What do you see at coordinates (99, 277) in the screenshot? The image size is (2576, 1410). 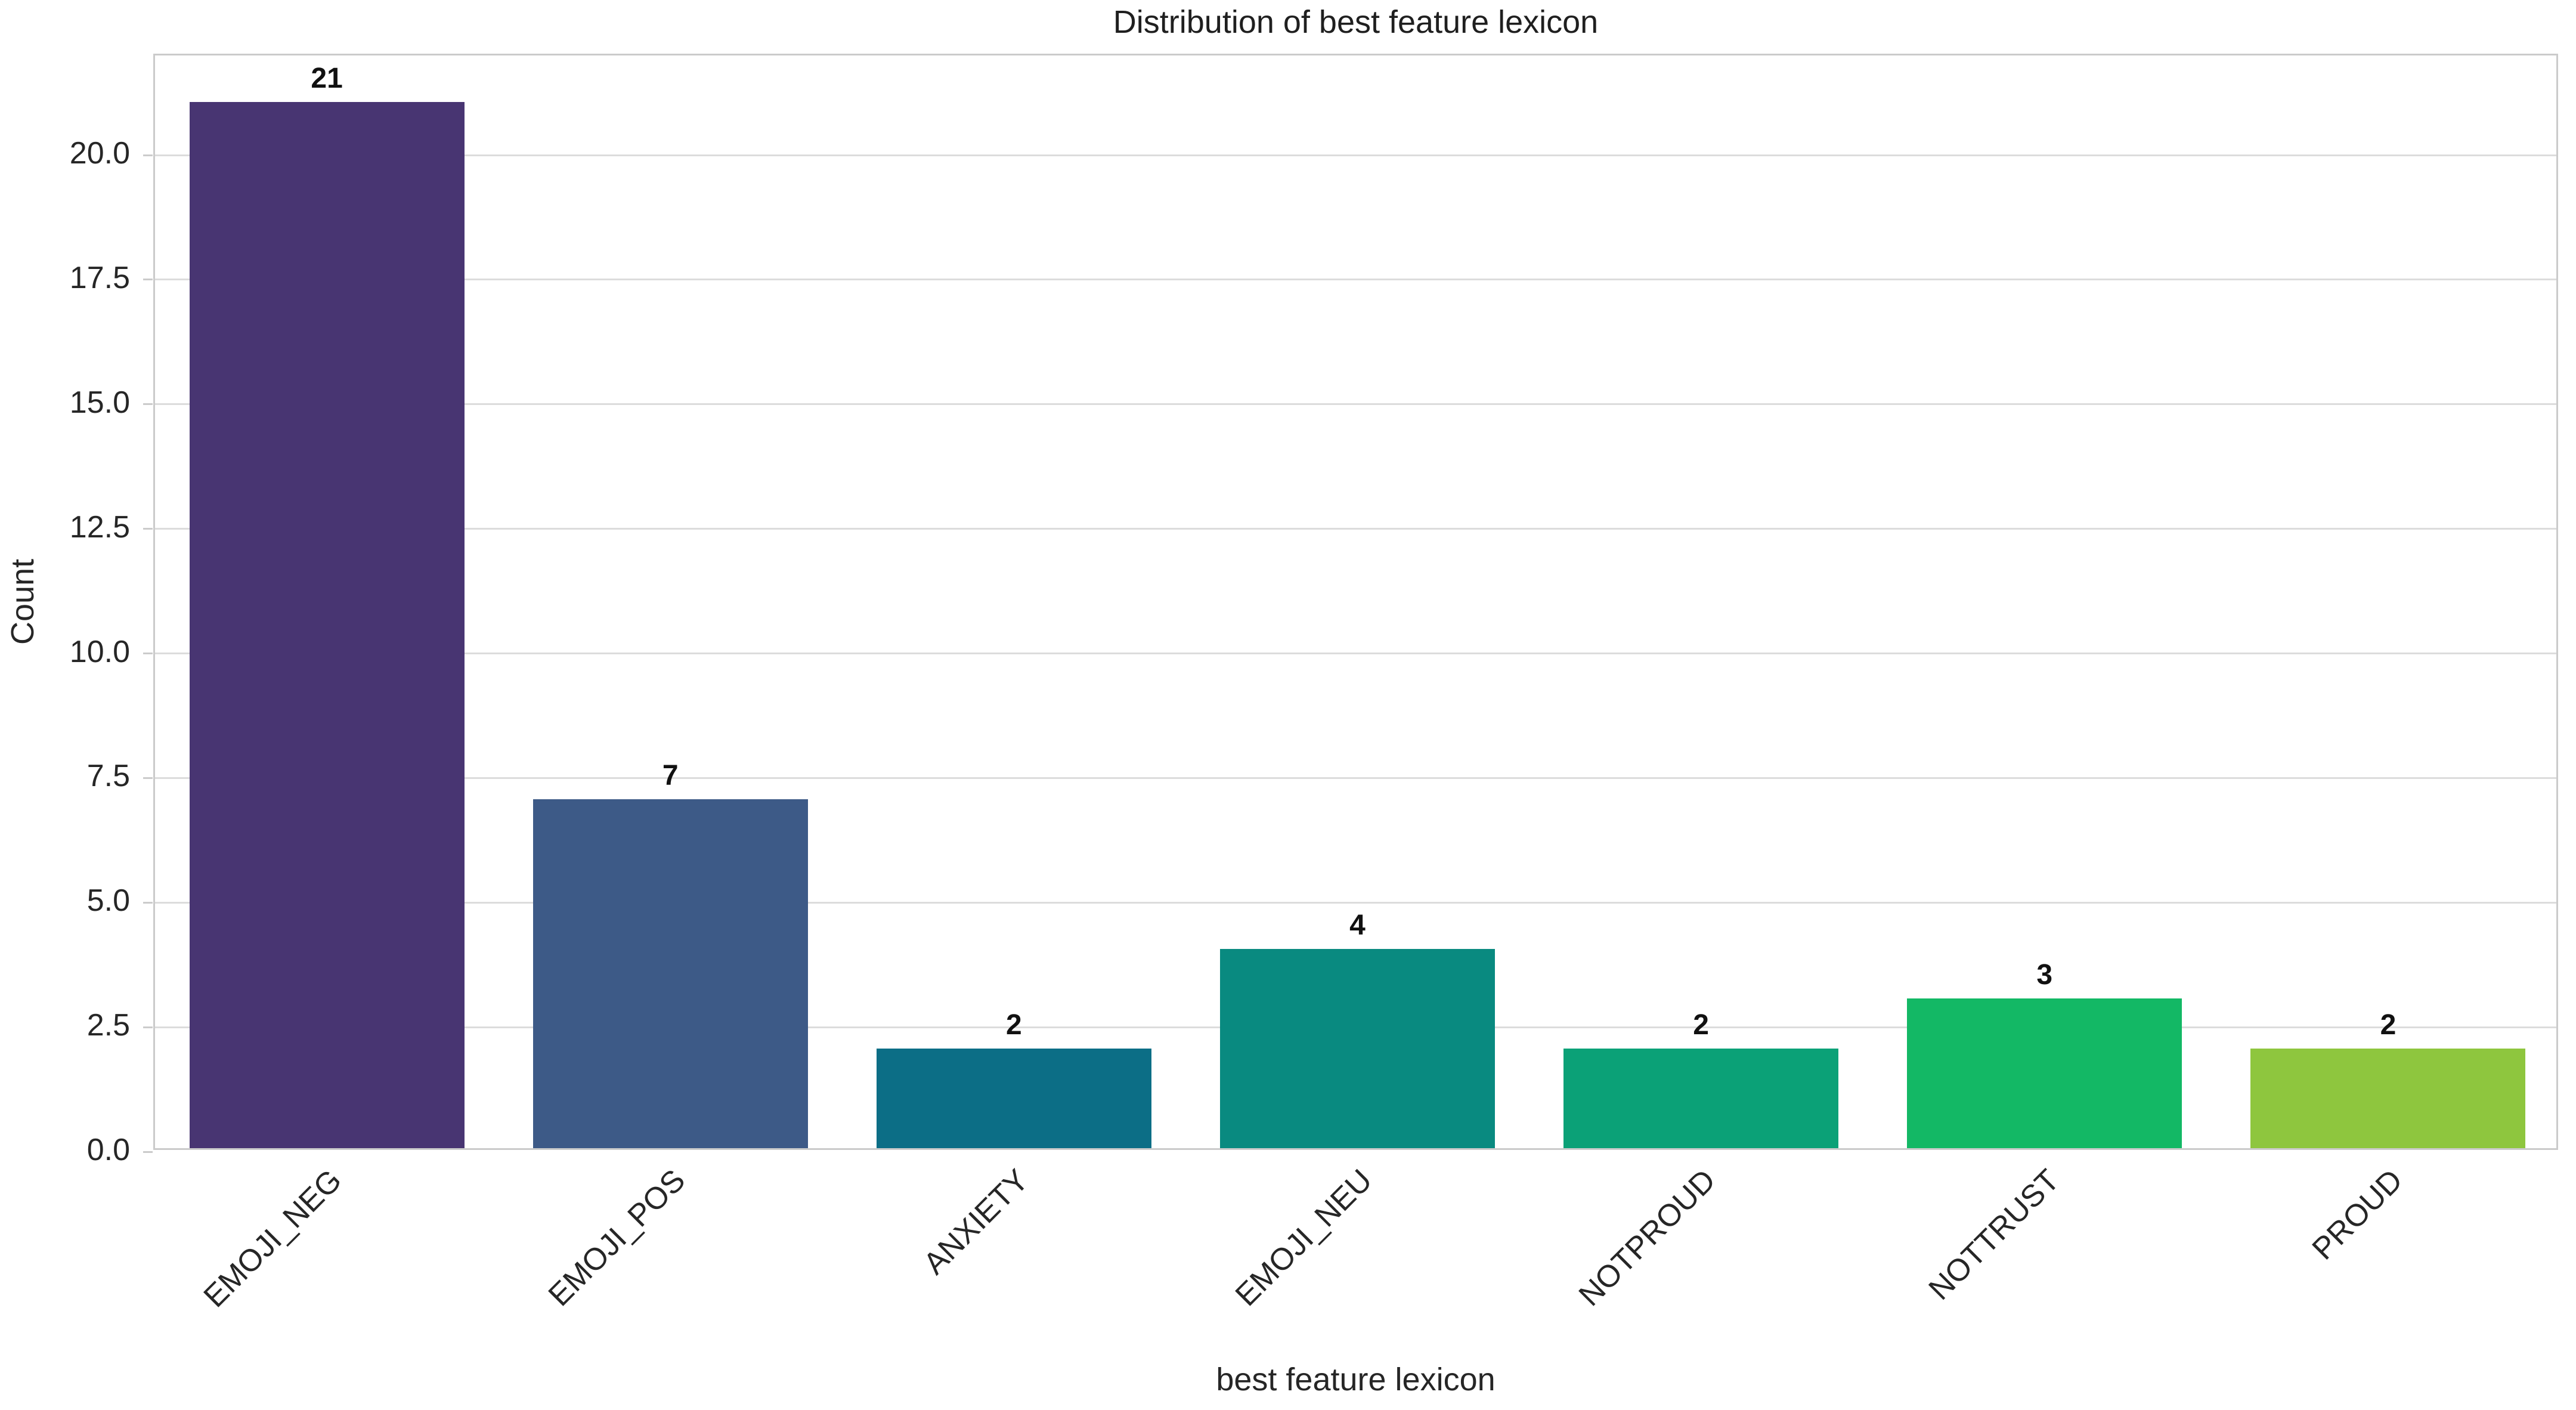 I see `y-tick-label: 17.5` at bounding box center [99, 277].